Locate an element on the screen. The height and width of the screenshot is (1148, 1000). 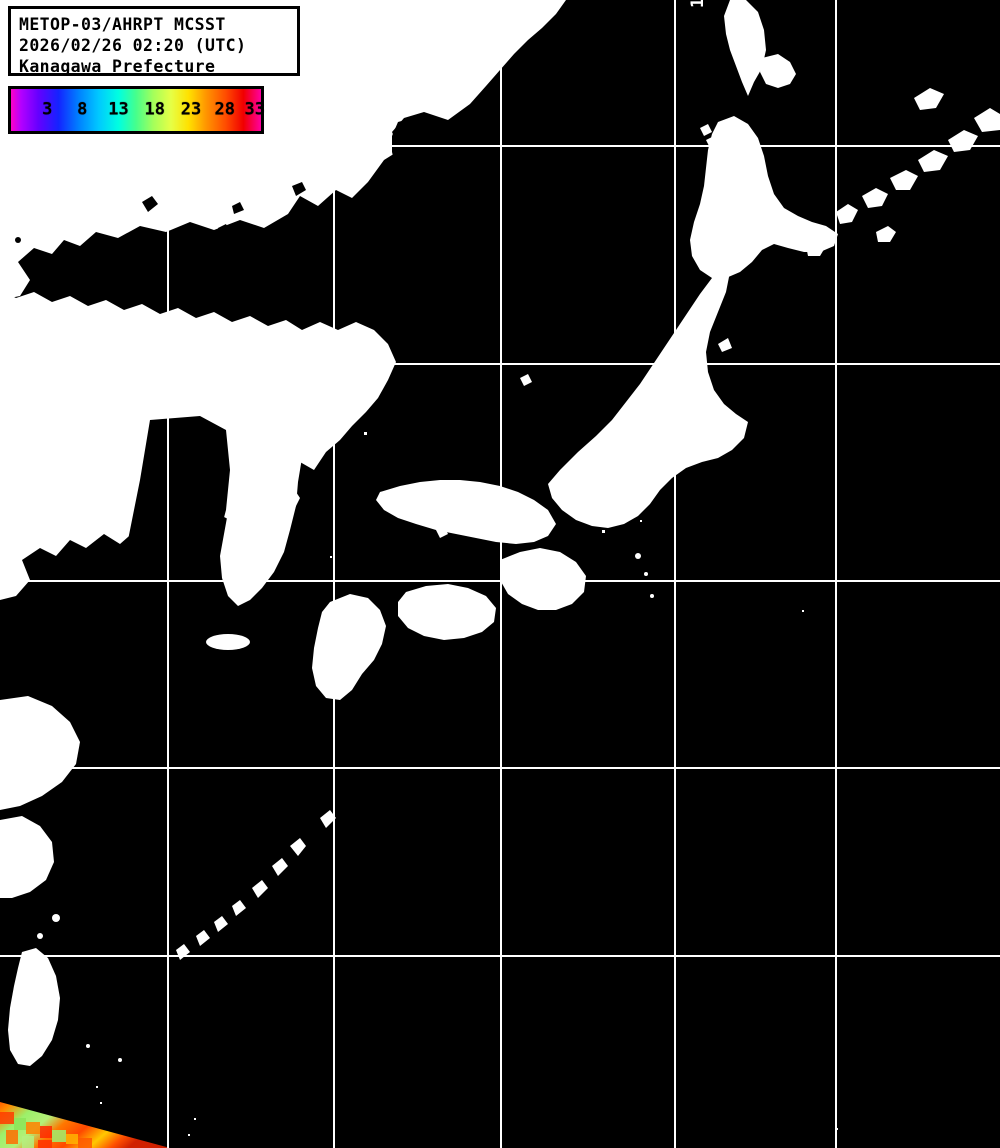
colorbar-tick-23: 23 is located at coordinates (191, 109).